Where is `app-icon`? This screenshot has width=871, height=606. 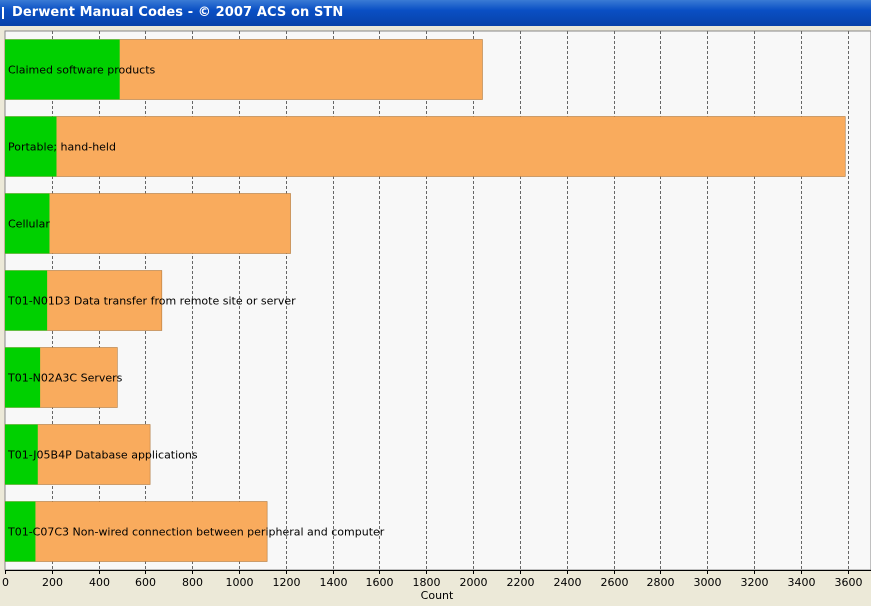
app-icon is located at coordinates (5, 13).